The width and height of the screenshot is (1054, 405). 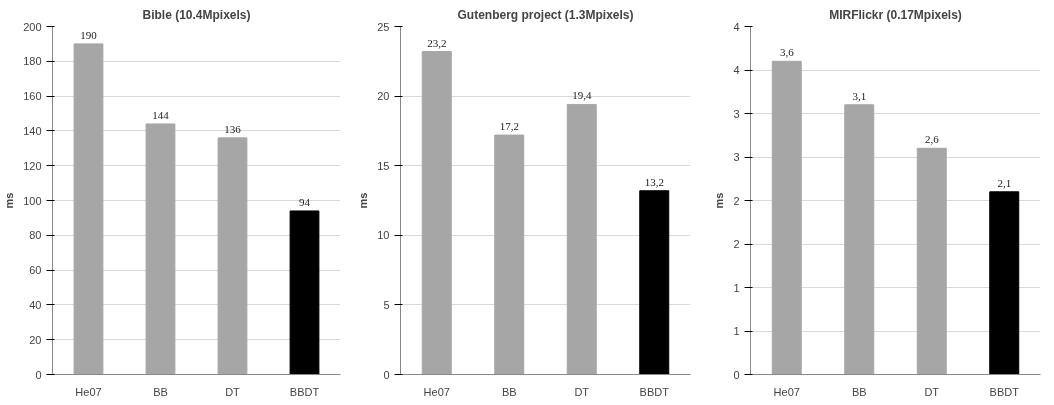 What do you see at coordinates (233, 128) in the screenshot?
I see `data-label: 136` at bounding box center [233, 128].